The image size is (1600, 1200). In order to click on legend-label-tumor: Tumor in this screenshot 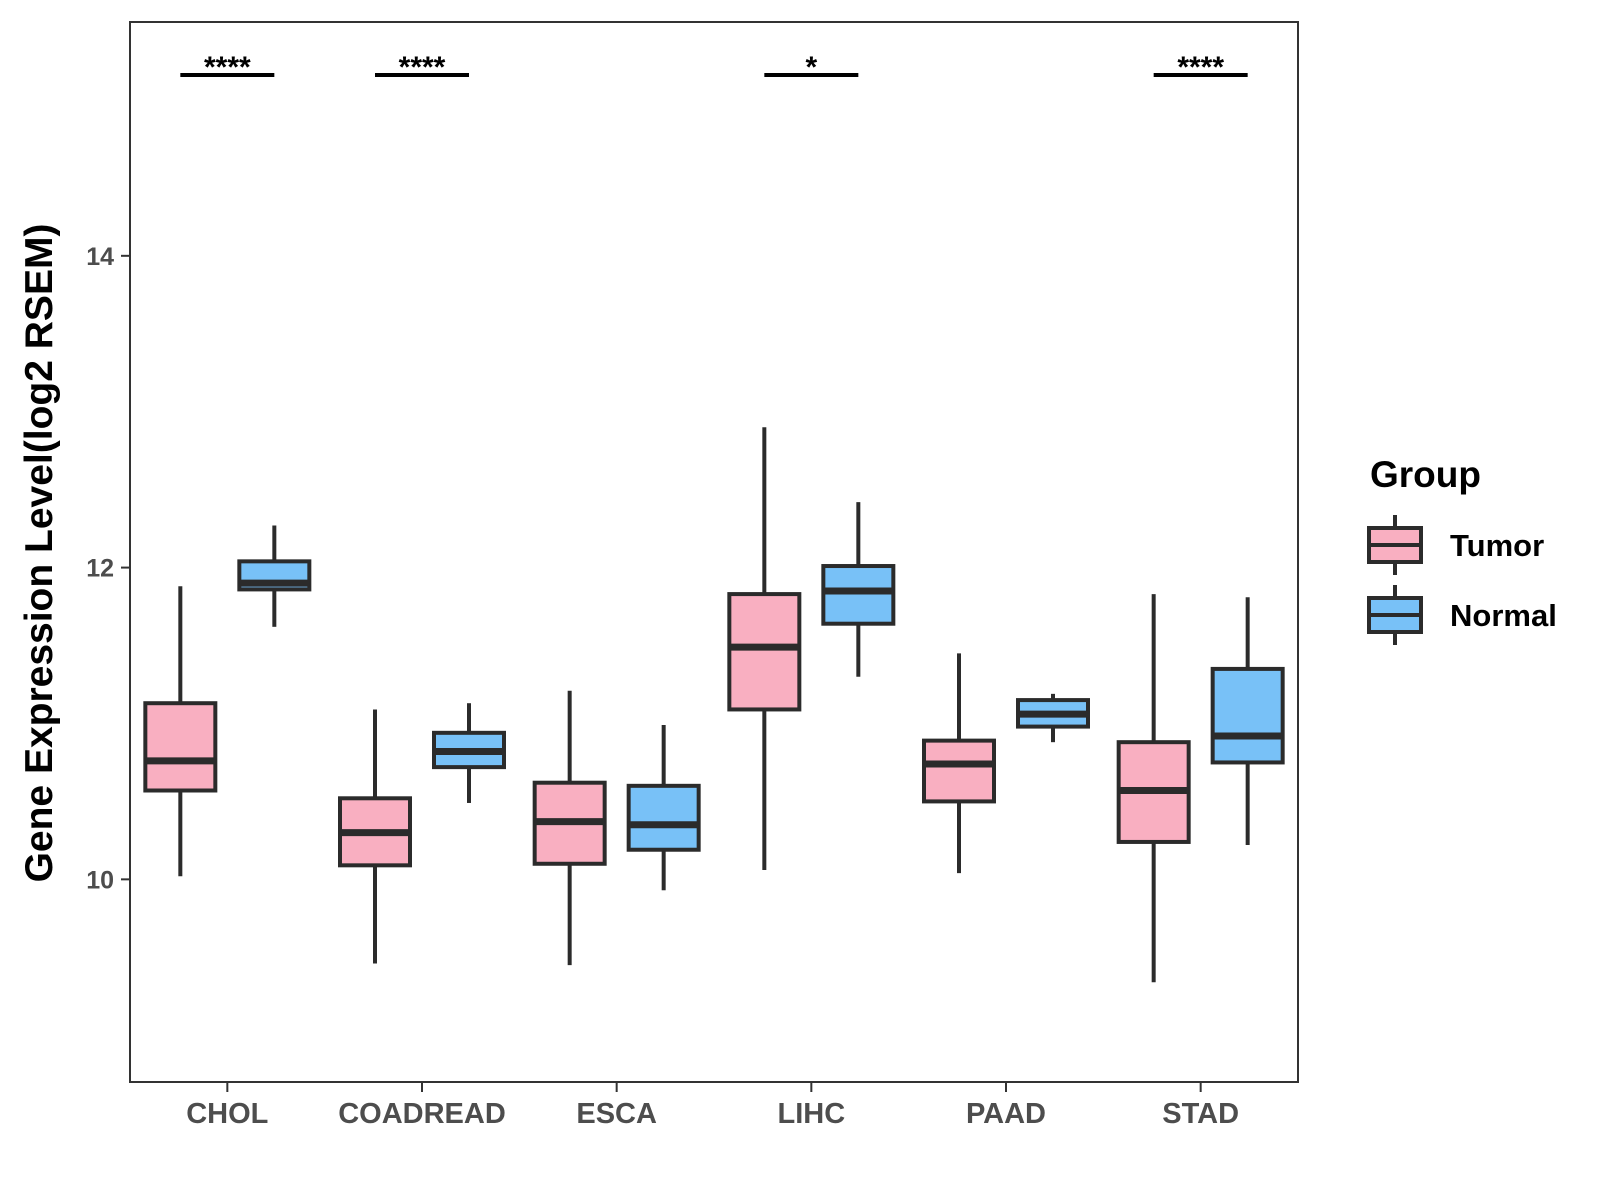, I will do `click(1497, 545)`.